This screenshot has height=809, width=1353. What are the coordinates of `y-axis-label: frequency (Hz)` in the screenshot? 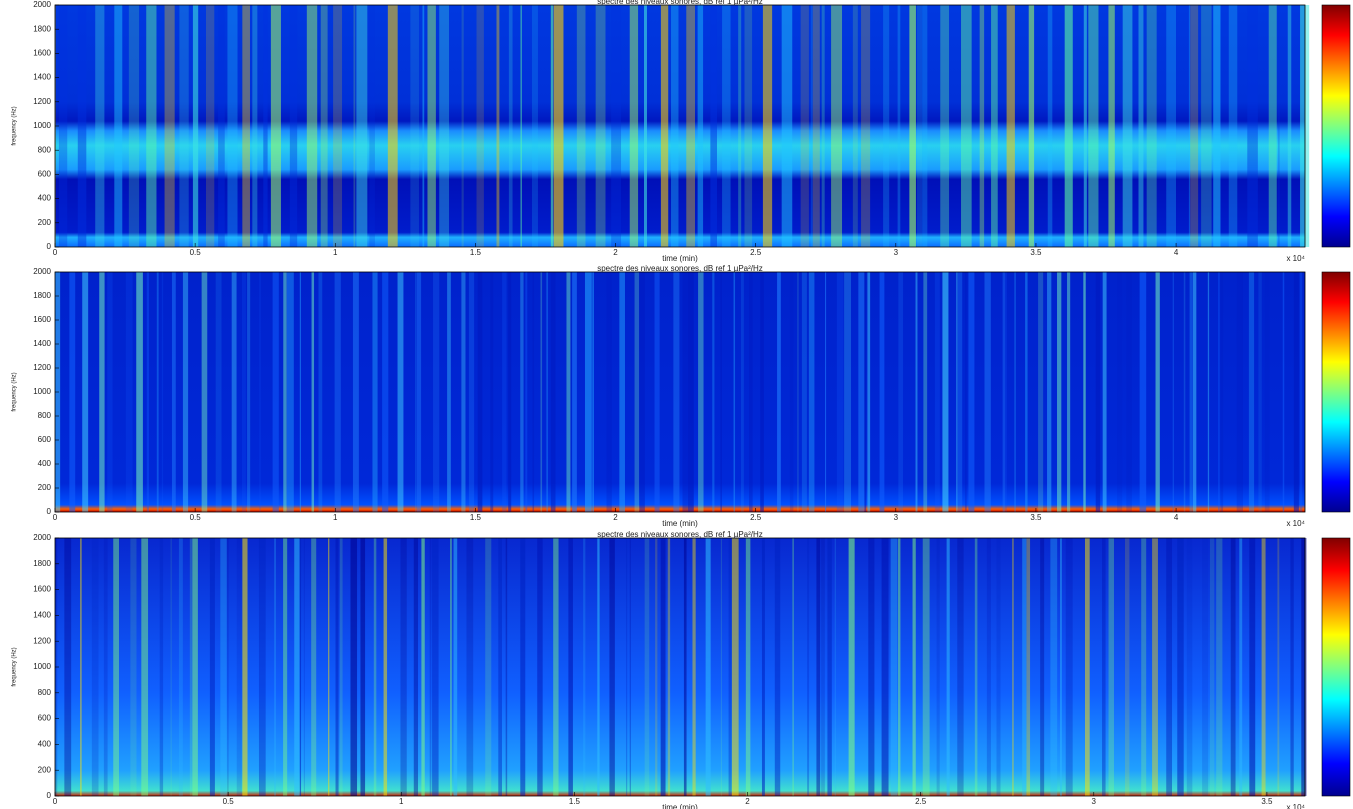 It's located at (15, 391).